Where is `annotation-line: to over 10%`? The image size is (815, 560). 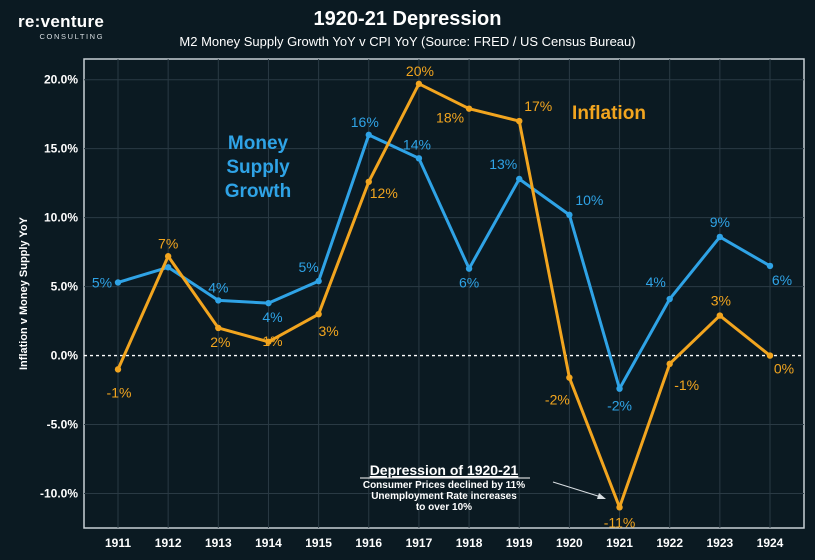 annotation-line: to over 10% is located at coordinates (444, 507).